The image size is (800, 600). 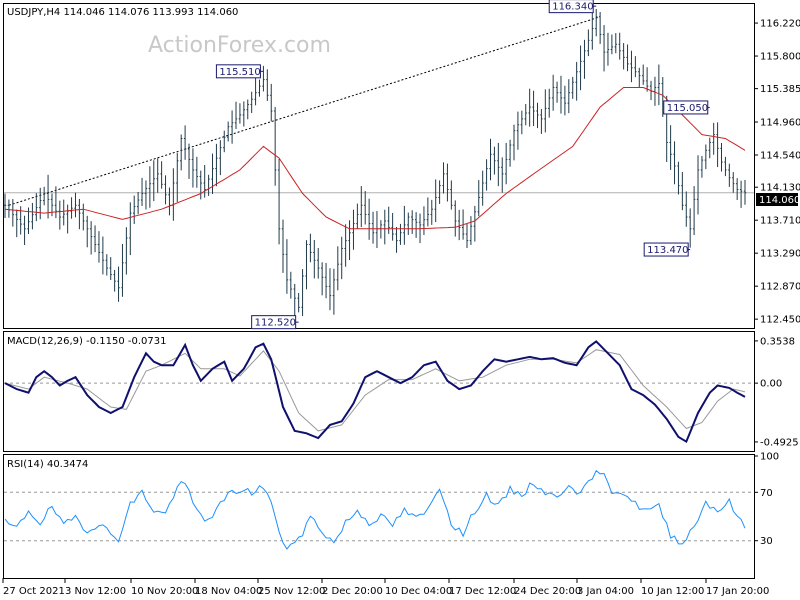 I want to click on price-y-tick-label: 115.800, so click(x=780, y=57).